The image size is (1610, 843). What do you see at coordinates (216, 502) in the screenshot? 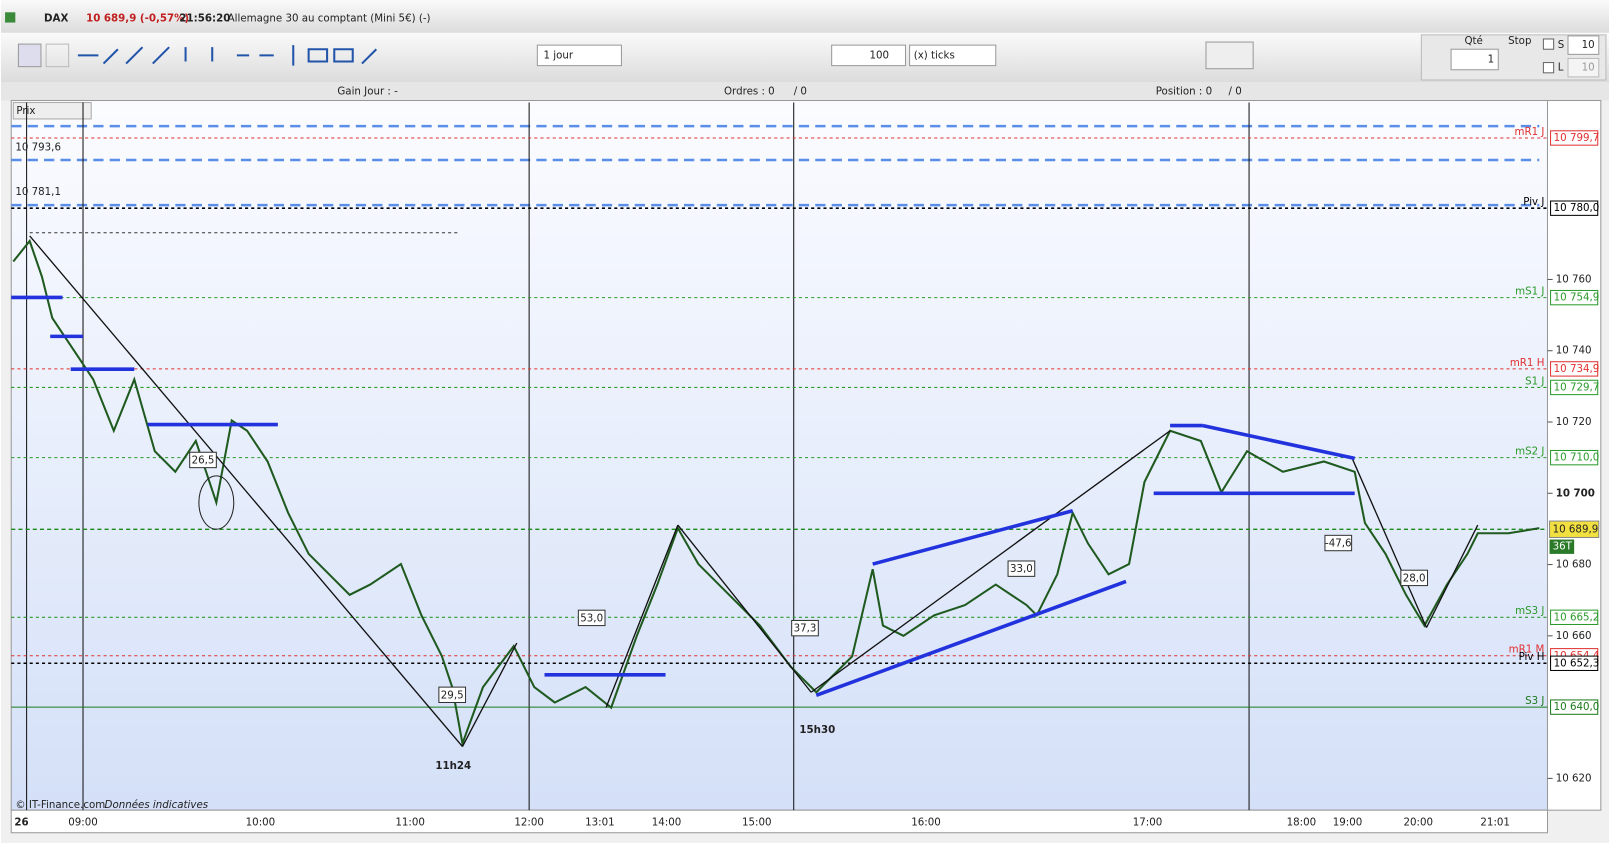
I see `circle-marker` at bounding box center [216, 502].